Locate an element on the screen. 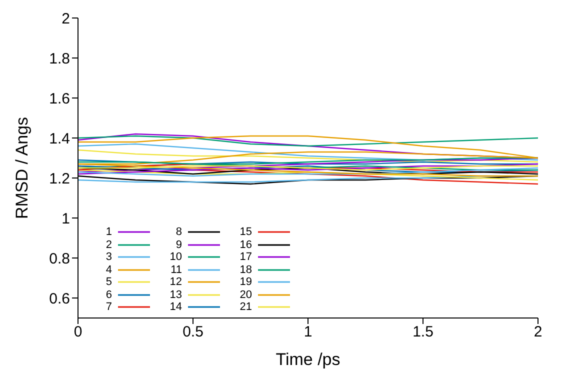 The width and height of the screenshot is (562, 385). y-tick-label: 1.8 is located at coordinates (59, 59).